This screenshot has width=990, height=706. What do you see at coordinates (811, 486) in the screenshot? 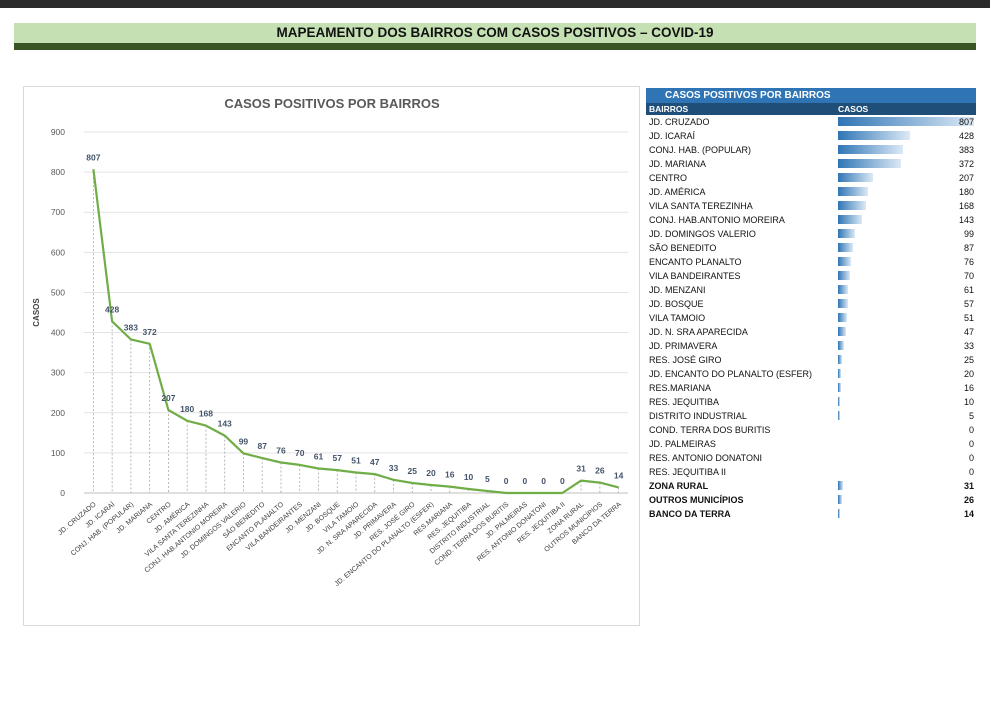
I see `table-row: ZONA RURAL 31` at bounding box center [811, 486].